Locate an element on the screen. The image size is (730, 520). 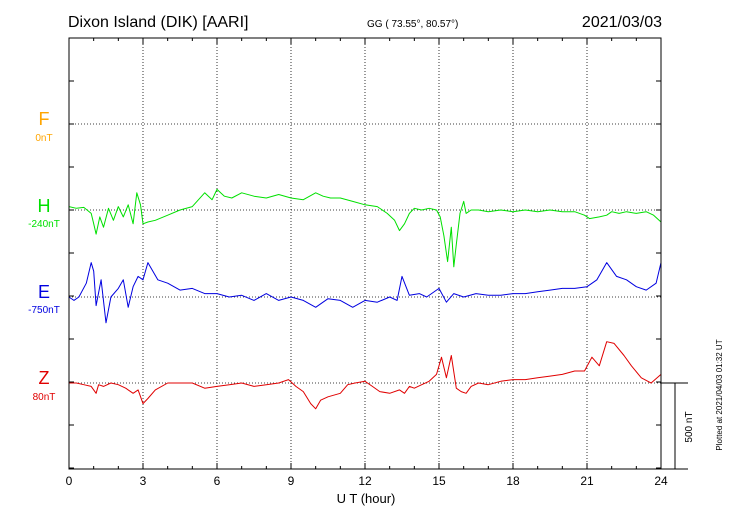
baseline-label-f: 0nT is located at coordinates (43, 138).